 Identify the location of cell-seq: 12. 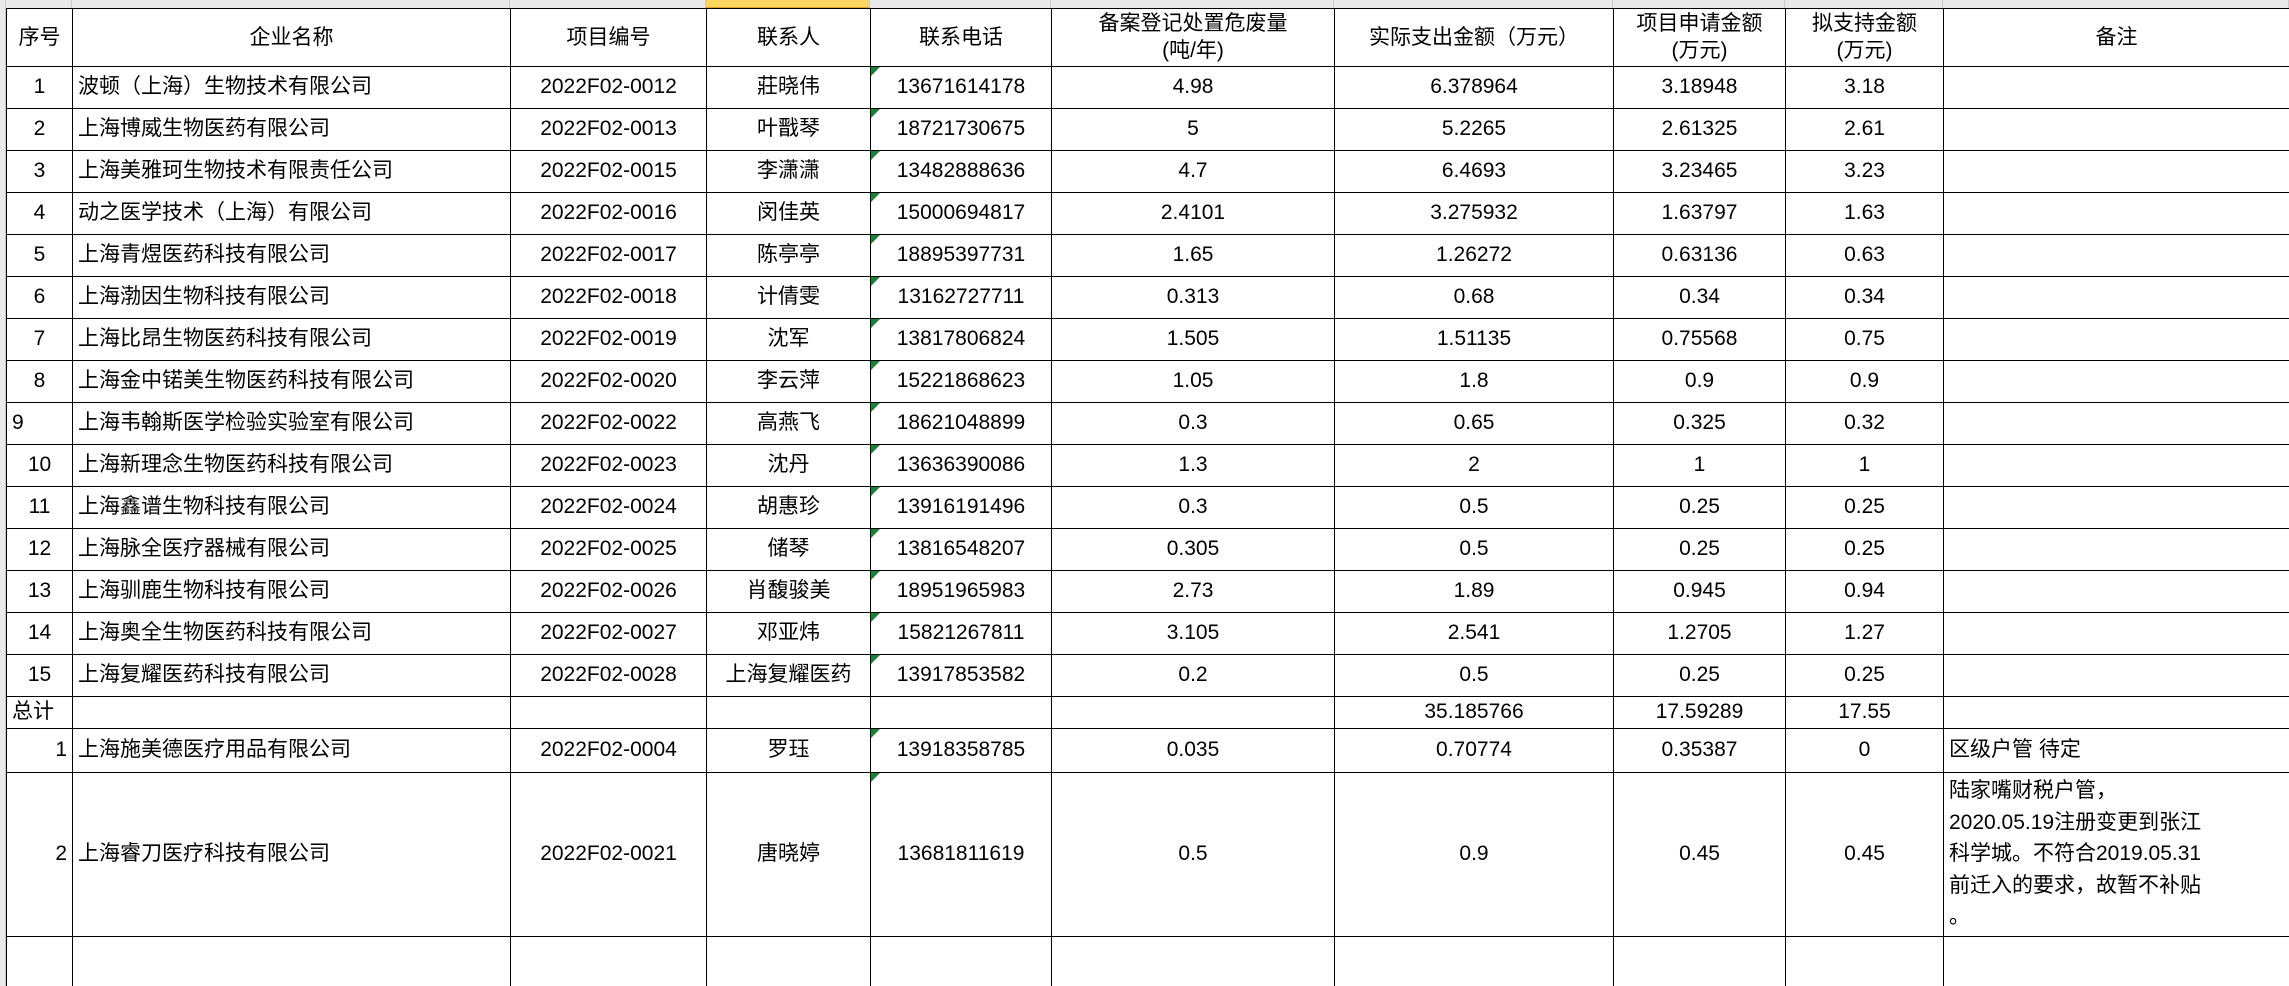
(39, 549).